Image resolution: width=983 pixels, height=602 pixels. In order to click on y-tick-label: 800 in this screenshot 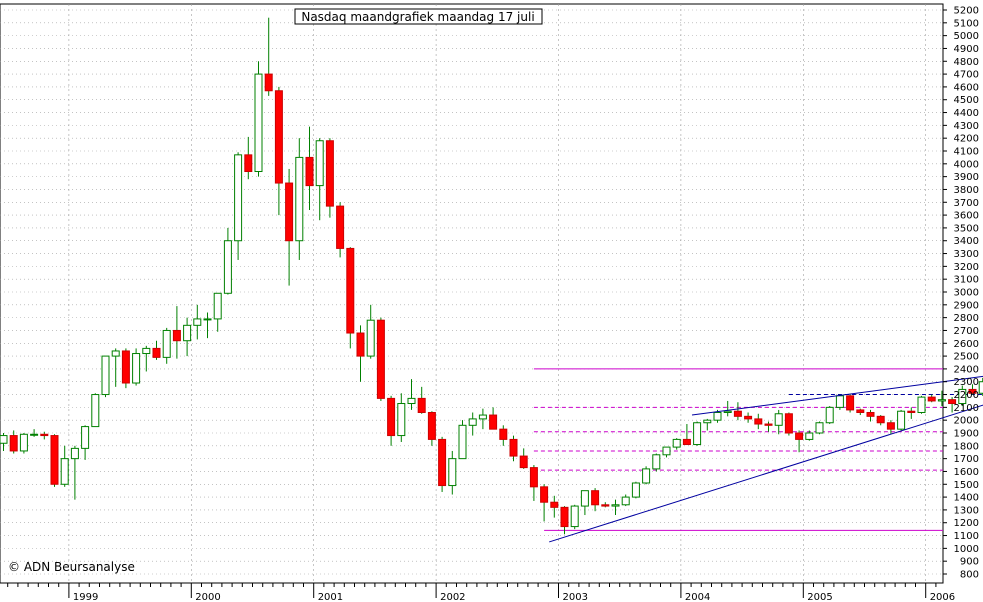, I will do `click(969, 575)`.